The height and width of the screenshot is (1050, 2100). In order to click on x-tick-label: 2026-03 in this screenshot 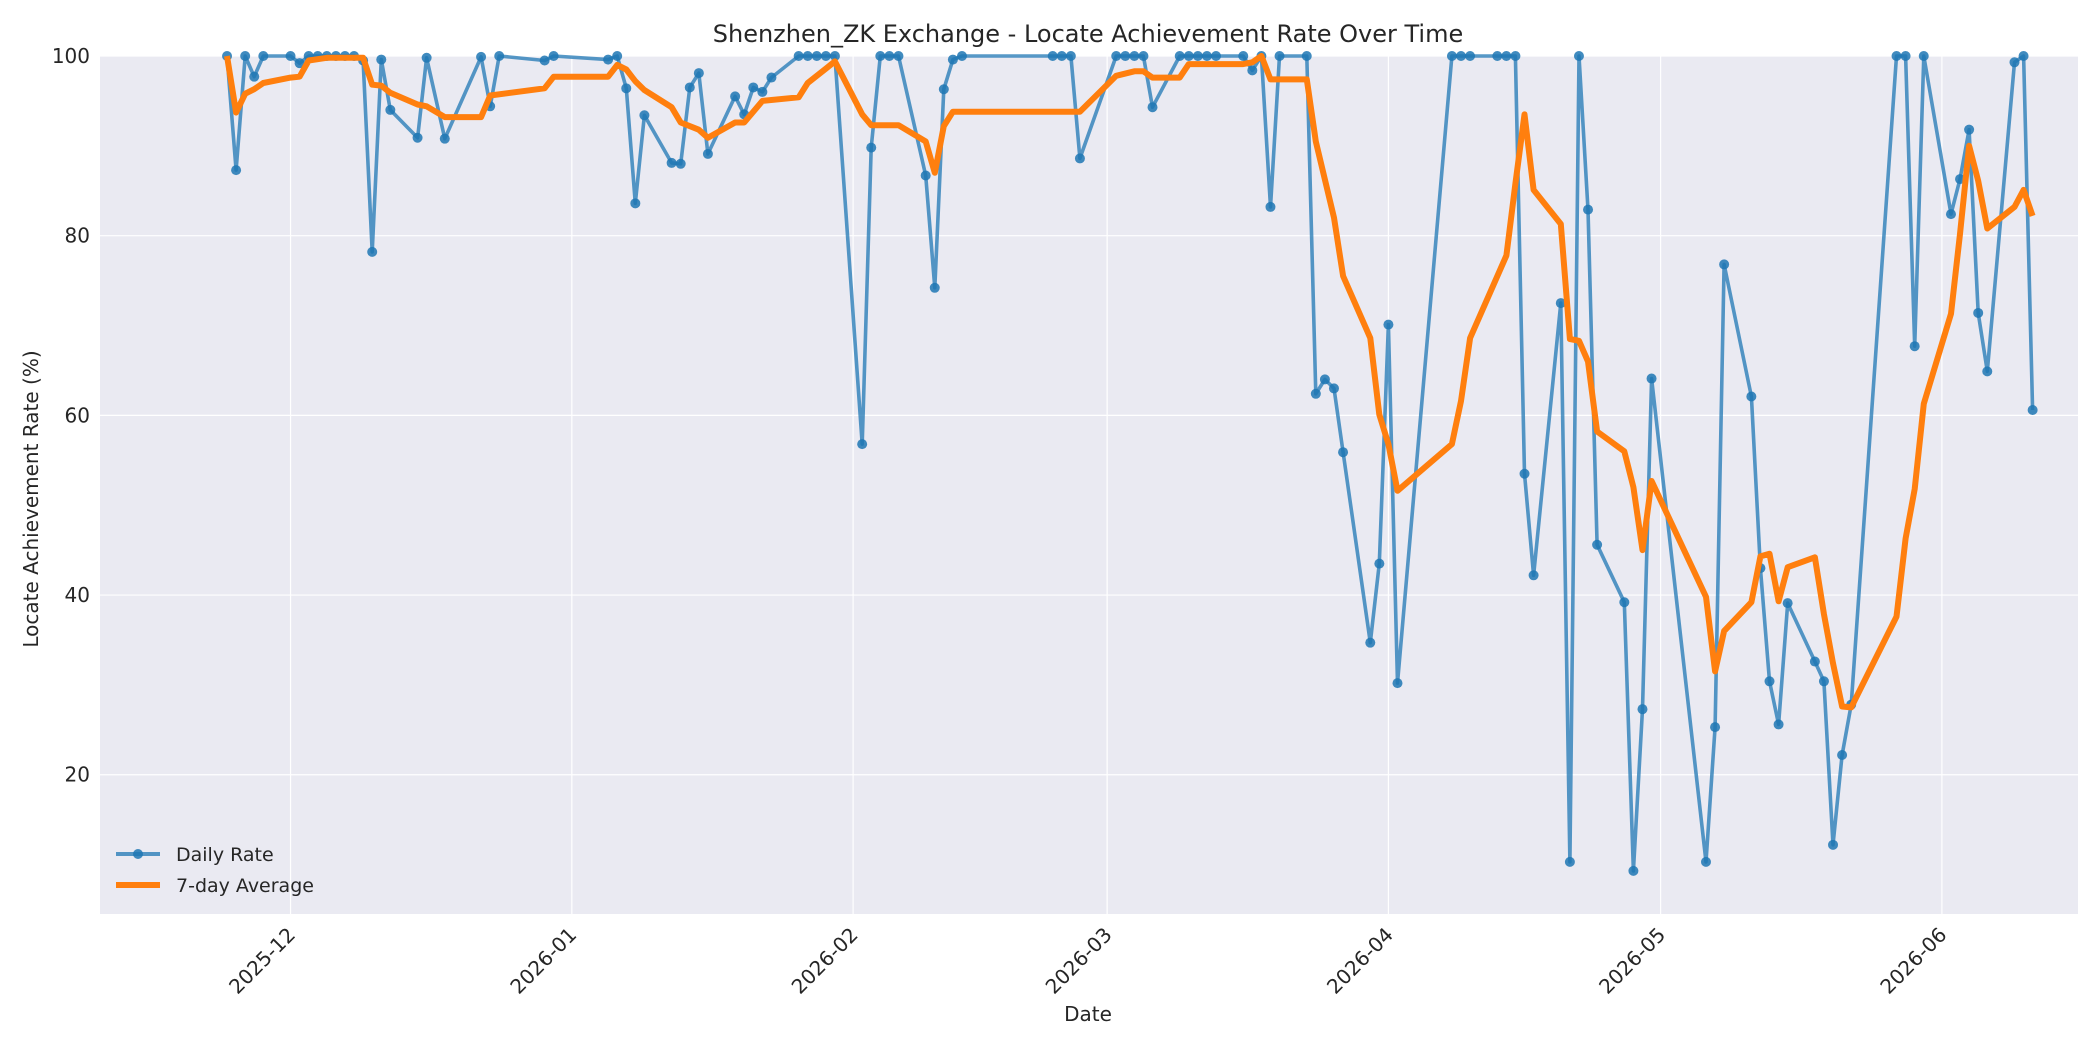, I will do `click(1079, 961)`.